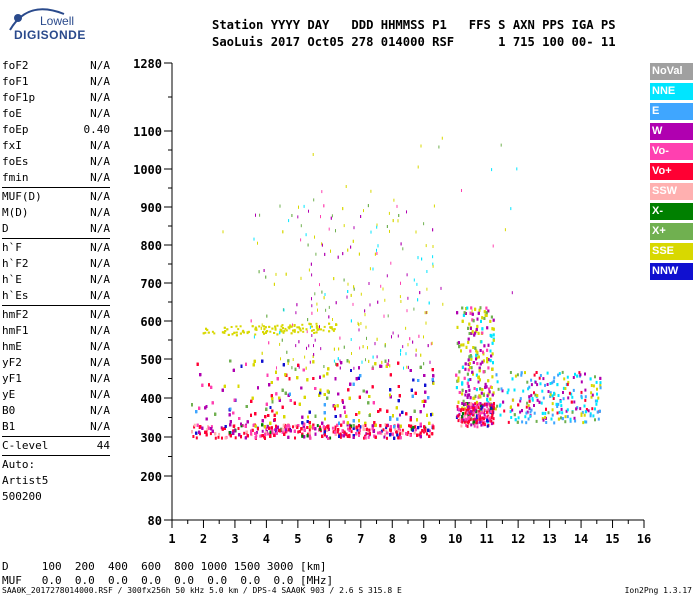  I want to click on param-row: h`F N/A, so click(56, 248).